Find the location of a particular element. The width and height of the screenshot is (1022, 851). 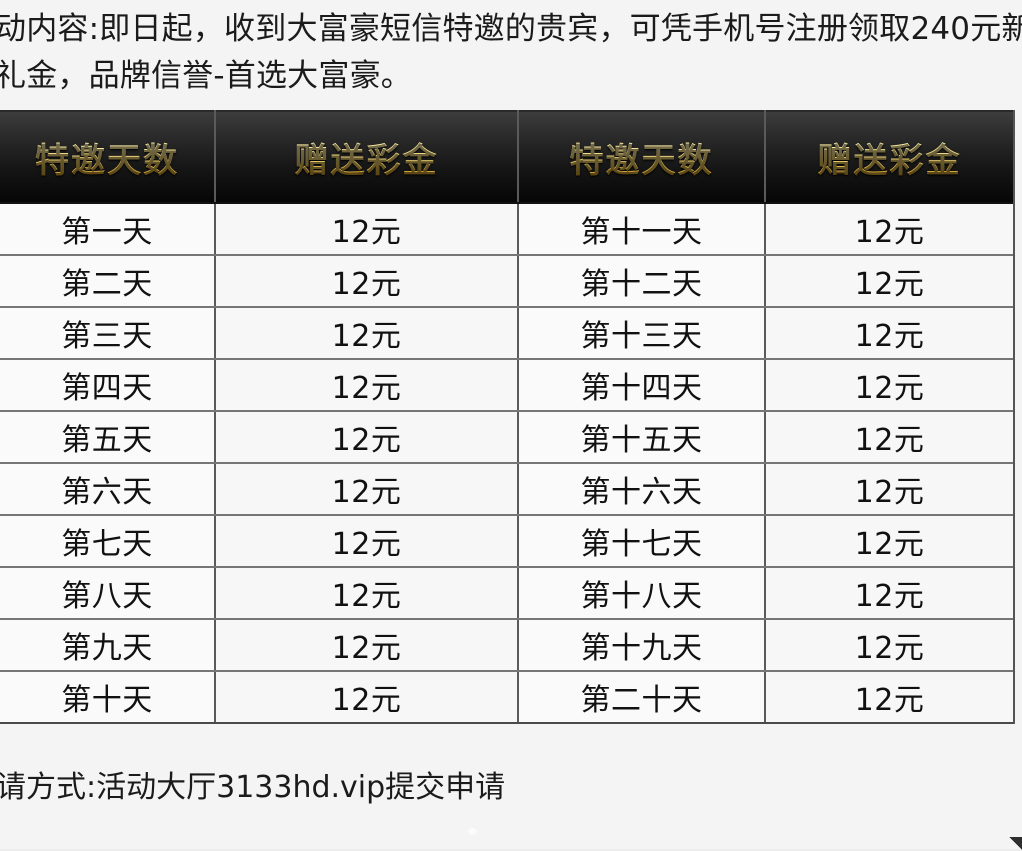

cell-day-left: 第八天 is located at coordinates (108, 593).